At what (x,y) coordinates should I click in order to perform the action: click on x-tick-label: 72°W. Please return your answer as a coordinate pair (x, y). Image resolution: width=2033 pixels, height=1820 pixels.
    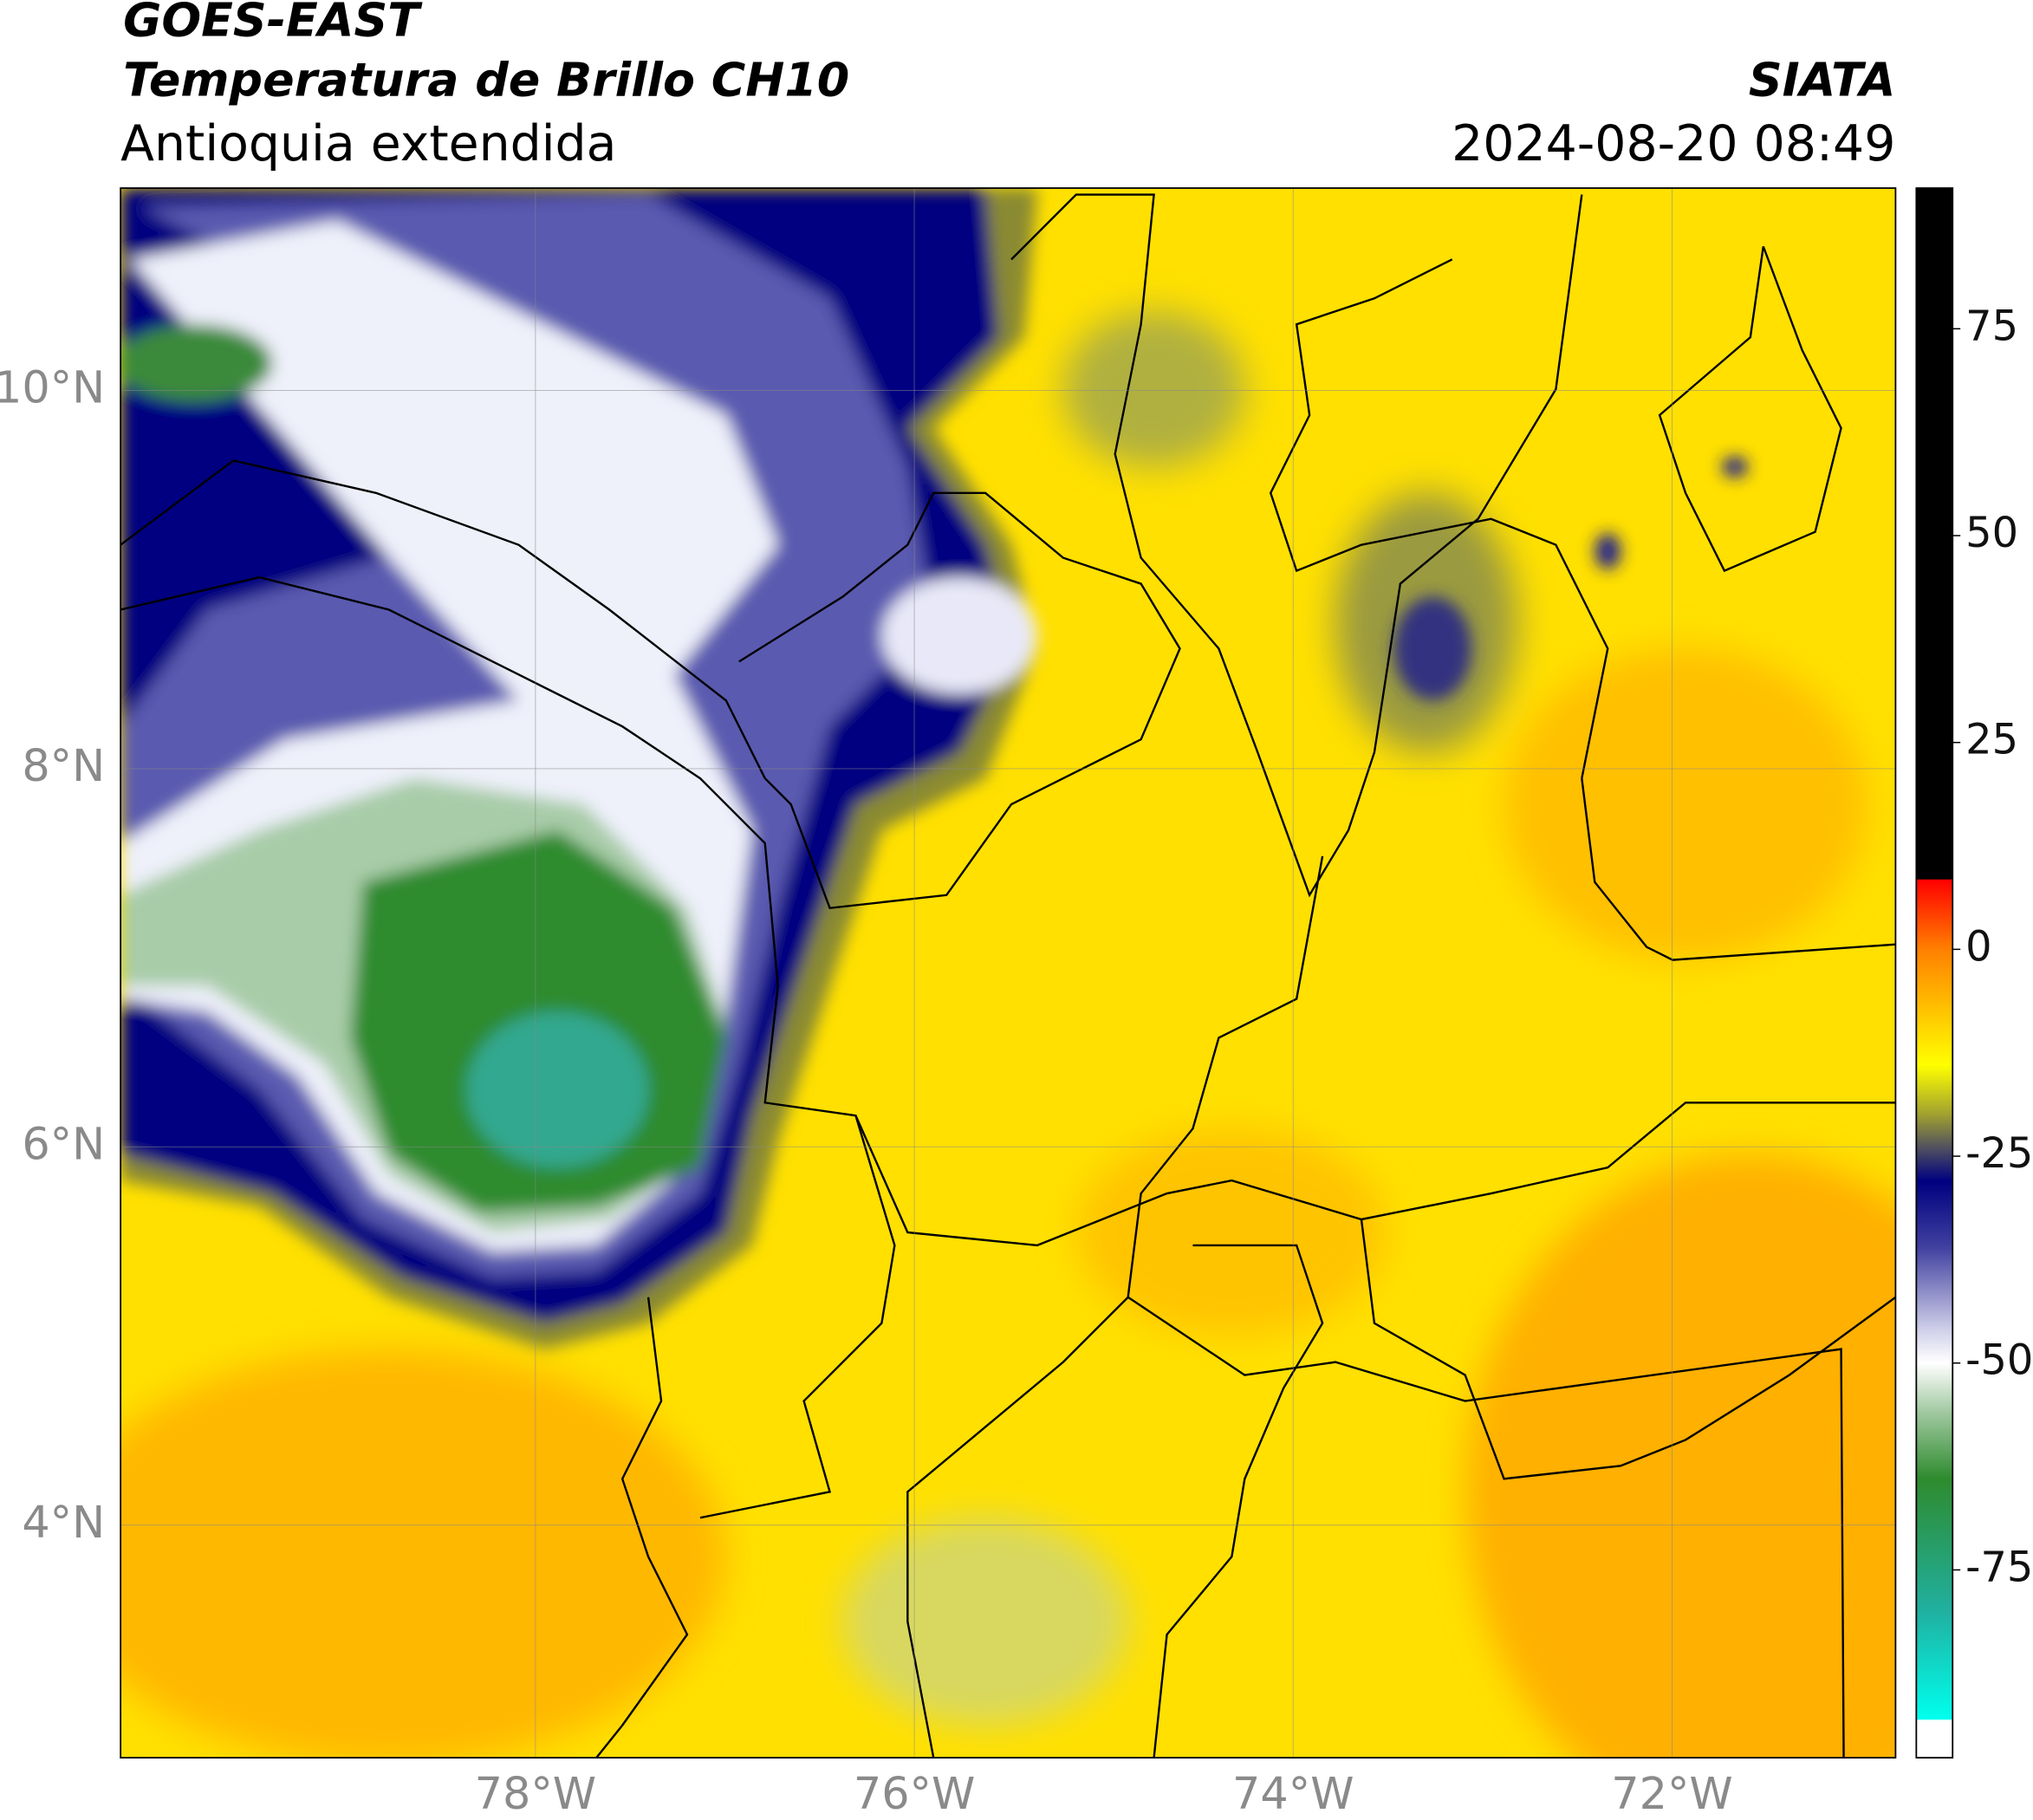
    Looking at the image, I should click on (1671, 1793).